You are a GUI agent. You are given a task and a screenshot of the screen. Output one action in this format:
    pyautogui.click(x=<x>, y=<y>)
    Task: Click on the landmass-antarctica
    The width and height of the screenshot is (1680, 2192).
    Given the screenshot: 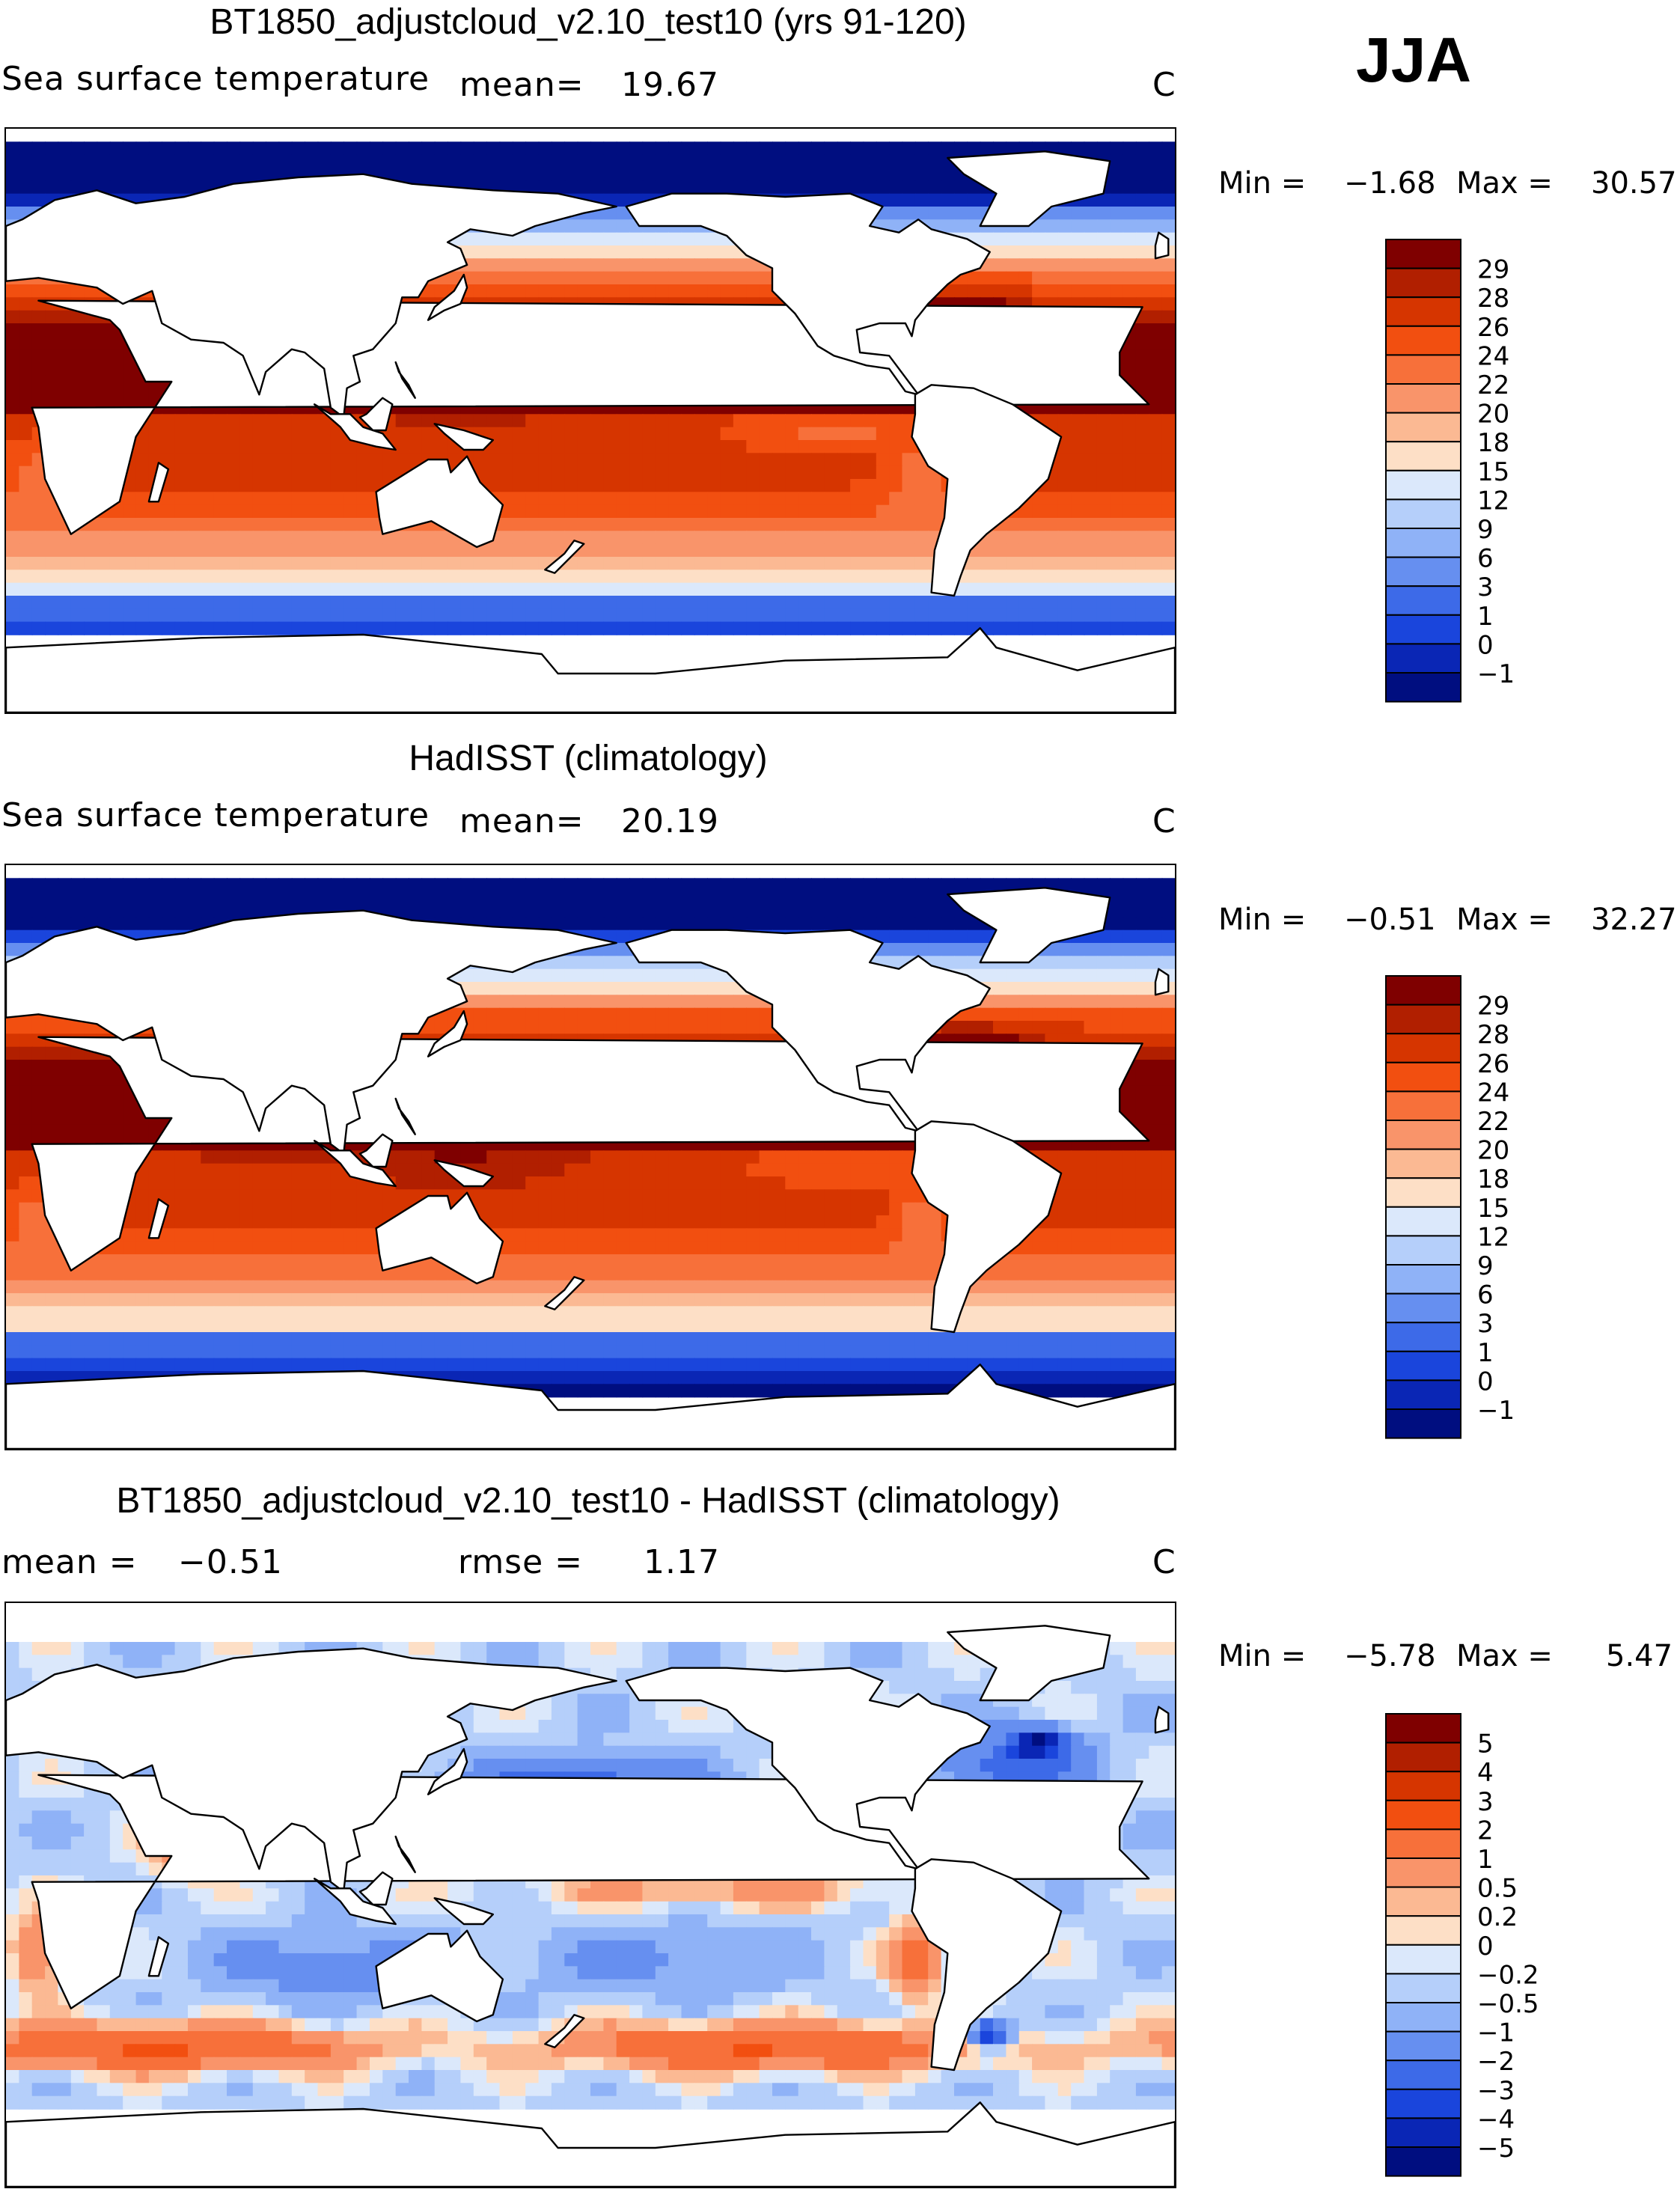 What is the action you would take?
    pyautogui.click(x=590, y=1406)
    